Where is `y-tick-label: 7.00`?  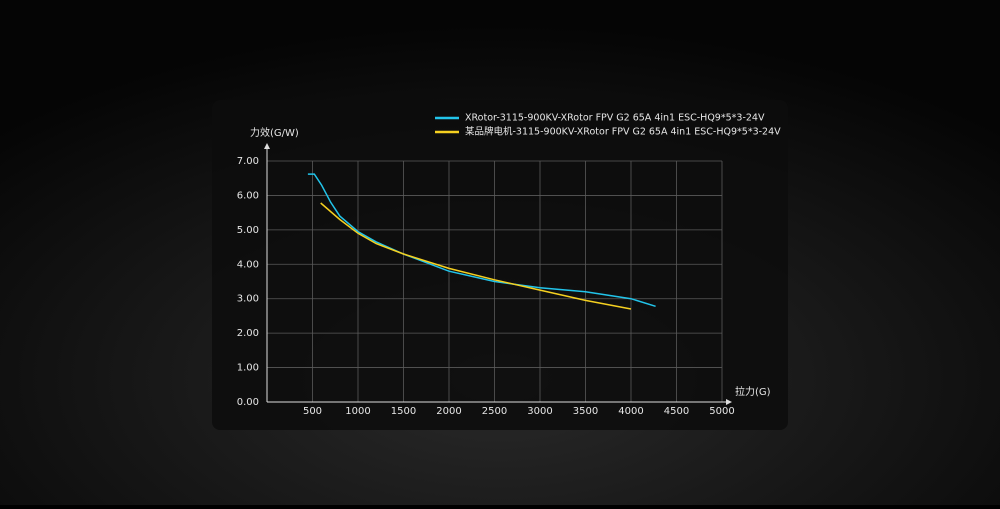
y-tick-label: 7.00 is located at coordinates (248, 161).